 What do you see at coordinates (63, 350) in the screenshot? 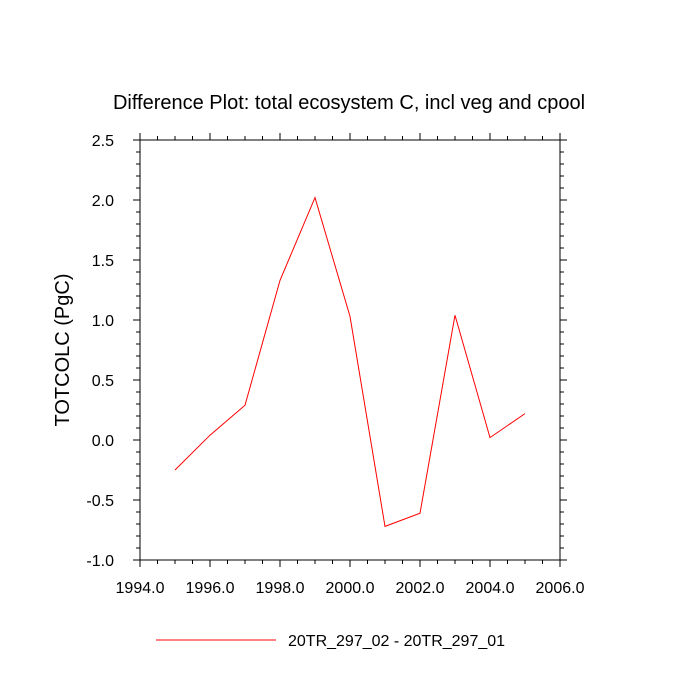
I see `y-axis-label: TOTCOLC (PgC)` at bounding box center [63, 350].